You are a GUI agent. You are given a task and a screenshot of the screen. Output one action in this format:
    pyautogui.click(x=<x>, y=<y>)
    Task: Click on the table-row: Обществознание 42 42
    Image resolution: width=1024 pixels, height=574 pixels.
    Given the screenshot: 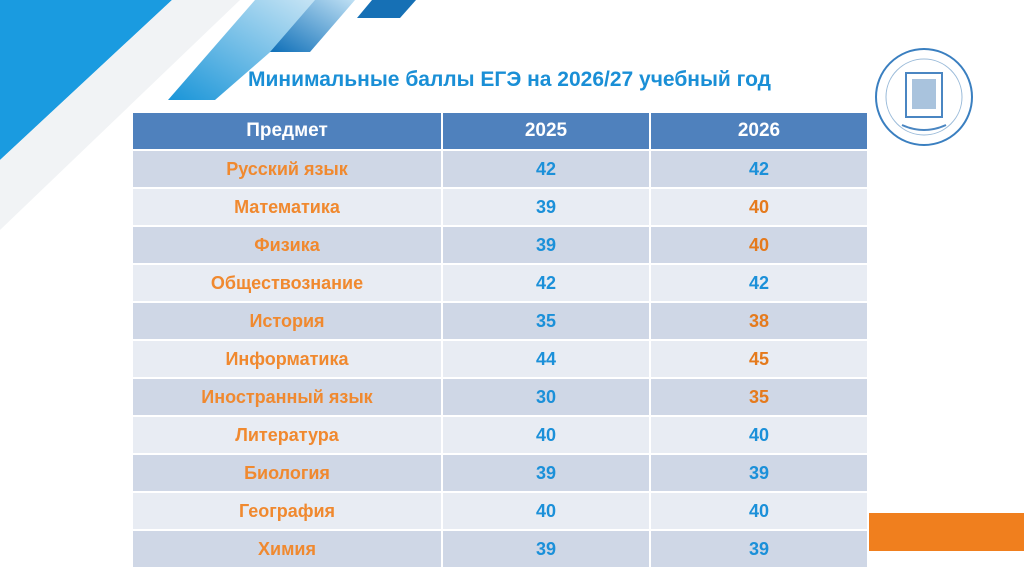 What is the action you would take?
    pyautogui.click(x=500, y=283)
    